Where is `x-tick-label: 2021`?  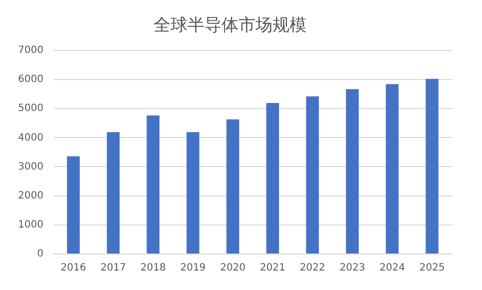
x-tick-label: 2021 is located at coordinates (273, 268).